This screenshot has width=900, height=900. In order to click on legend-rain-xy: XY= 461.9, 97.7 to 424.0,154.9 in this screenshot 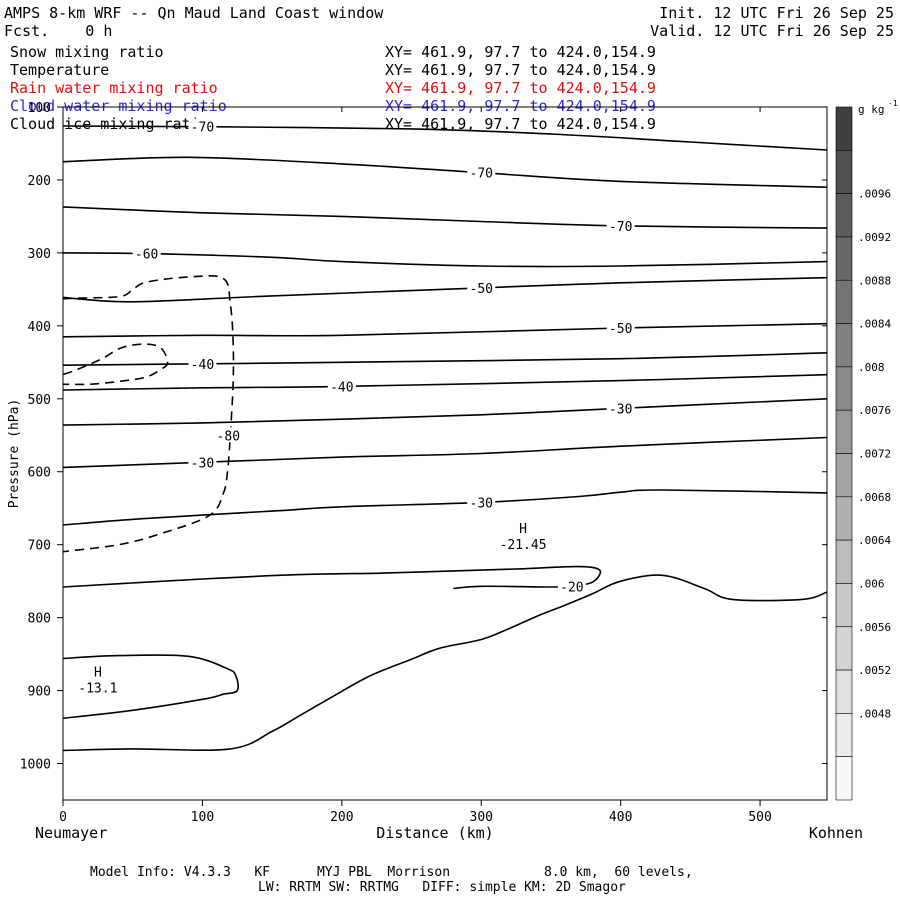, I will do `click(520, 88)`.